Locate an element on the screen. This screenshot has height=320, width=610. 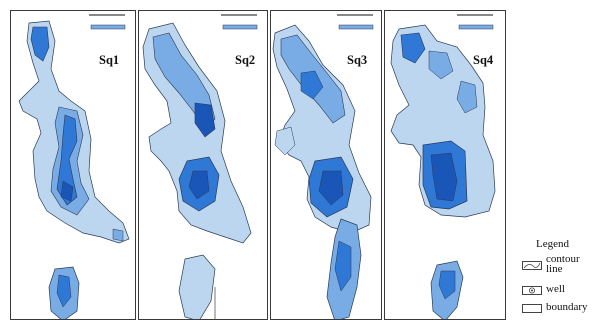
legend-item-label: well is located at coordinates (555, 289).